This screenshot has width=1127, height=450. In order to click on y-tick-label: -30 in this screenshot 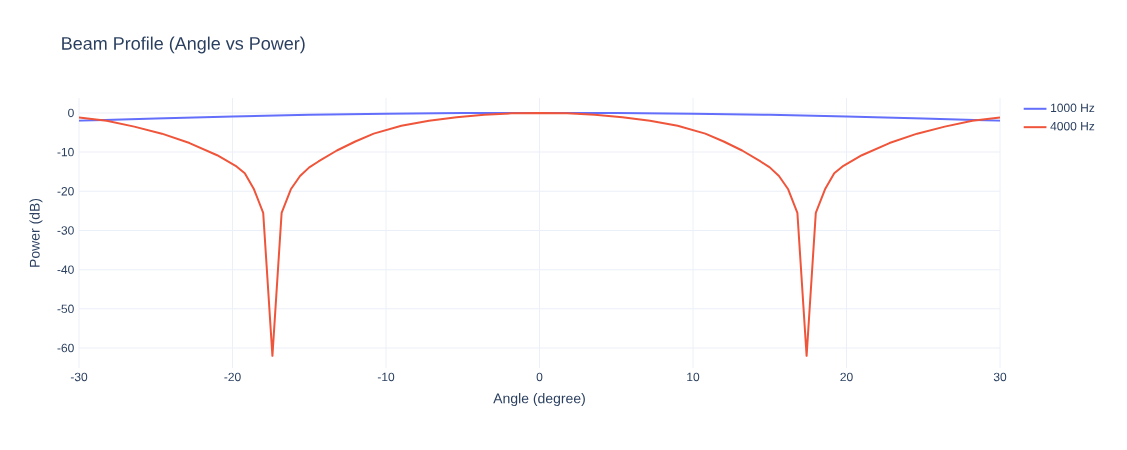, I will do `click(65, 230)`.